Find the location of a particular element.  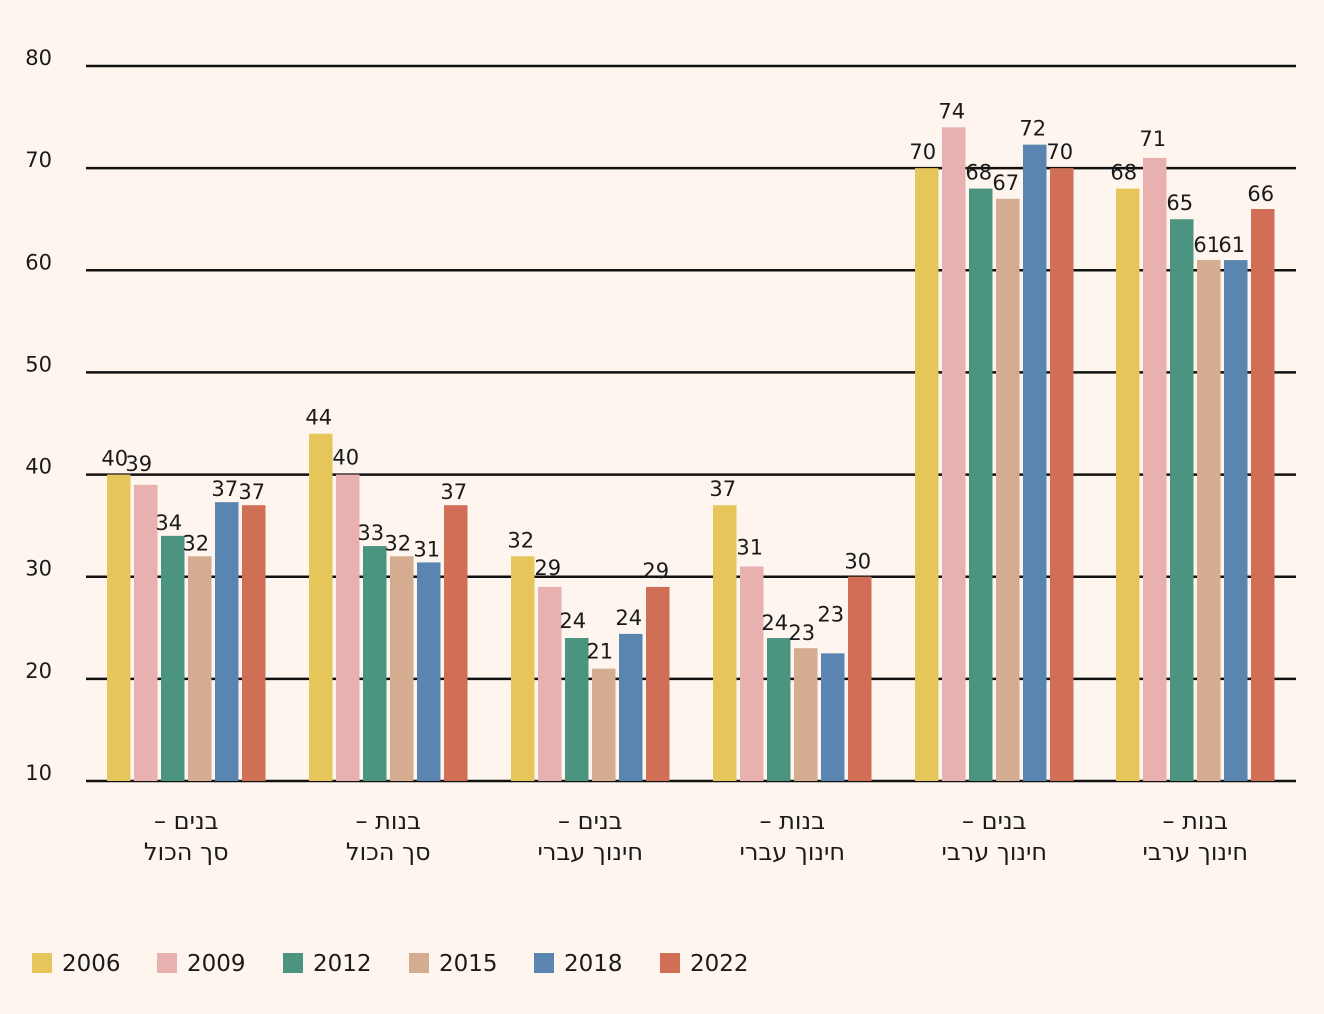

data-label: 44 is located at coordinates (318, 418).